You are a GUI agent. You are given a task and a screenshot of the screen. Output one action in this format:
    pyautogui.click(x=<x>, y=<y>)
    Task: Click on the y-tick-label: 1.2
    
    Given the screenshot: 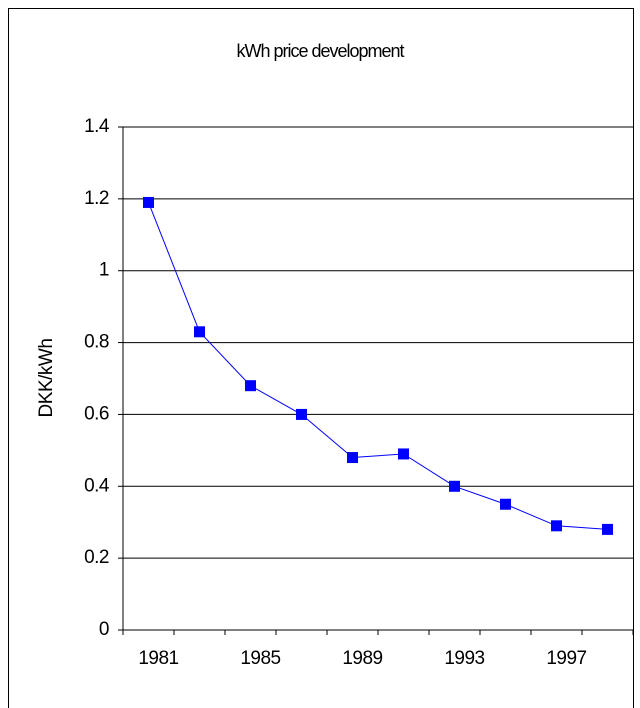 What is the action you would take?
    pyautogui.click(x=96, y=198)
    